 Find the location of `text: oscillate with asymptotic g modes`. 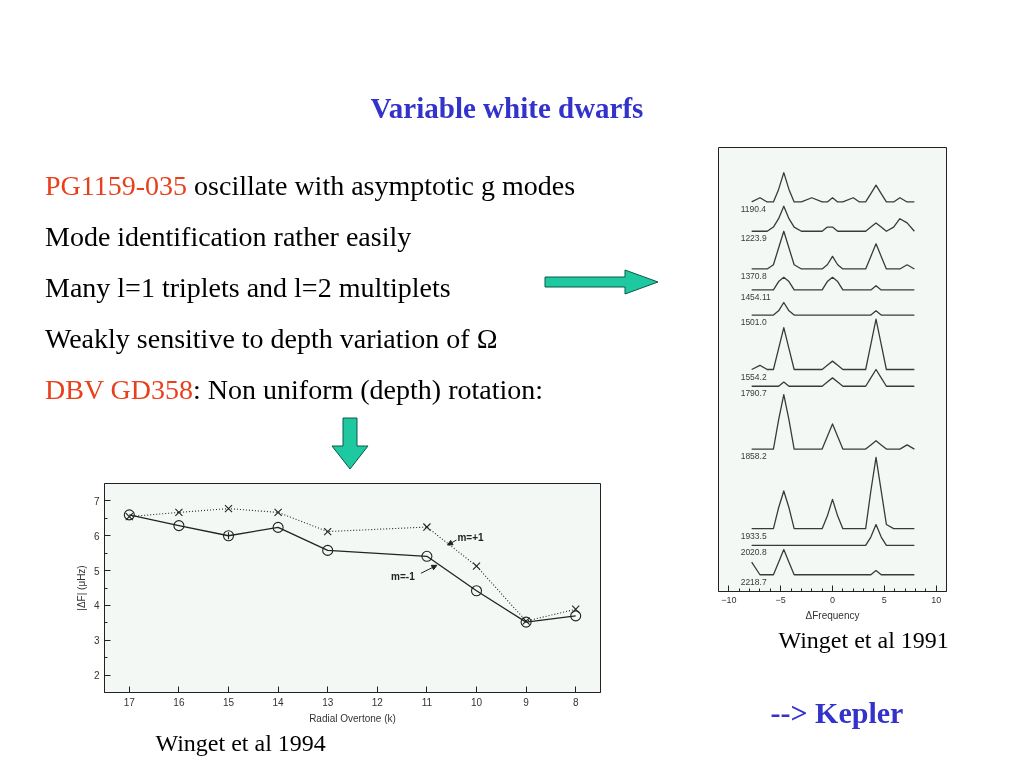

text: oscillate with asymptotic g modes is located at coordinates (385, 185).